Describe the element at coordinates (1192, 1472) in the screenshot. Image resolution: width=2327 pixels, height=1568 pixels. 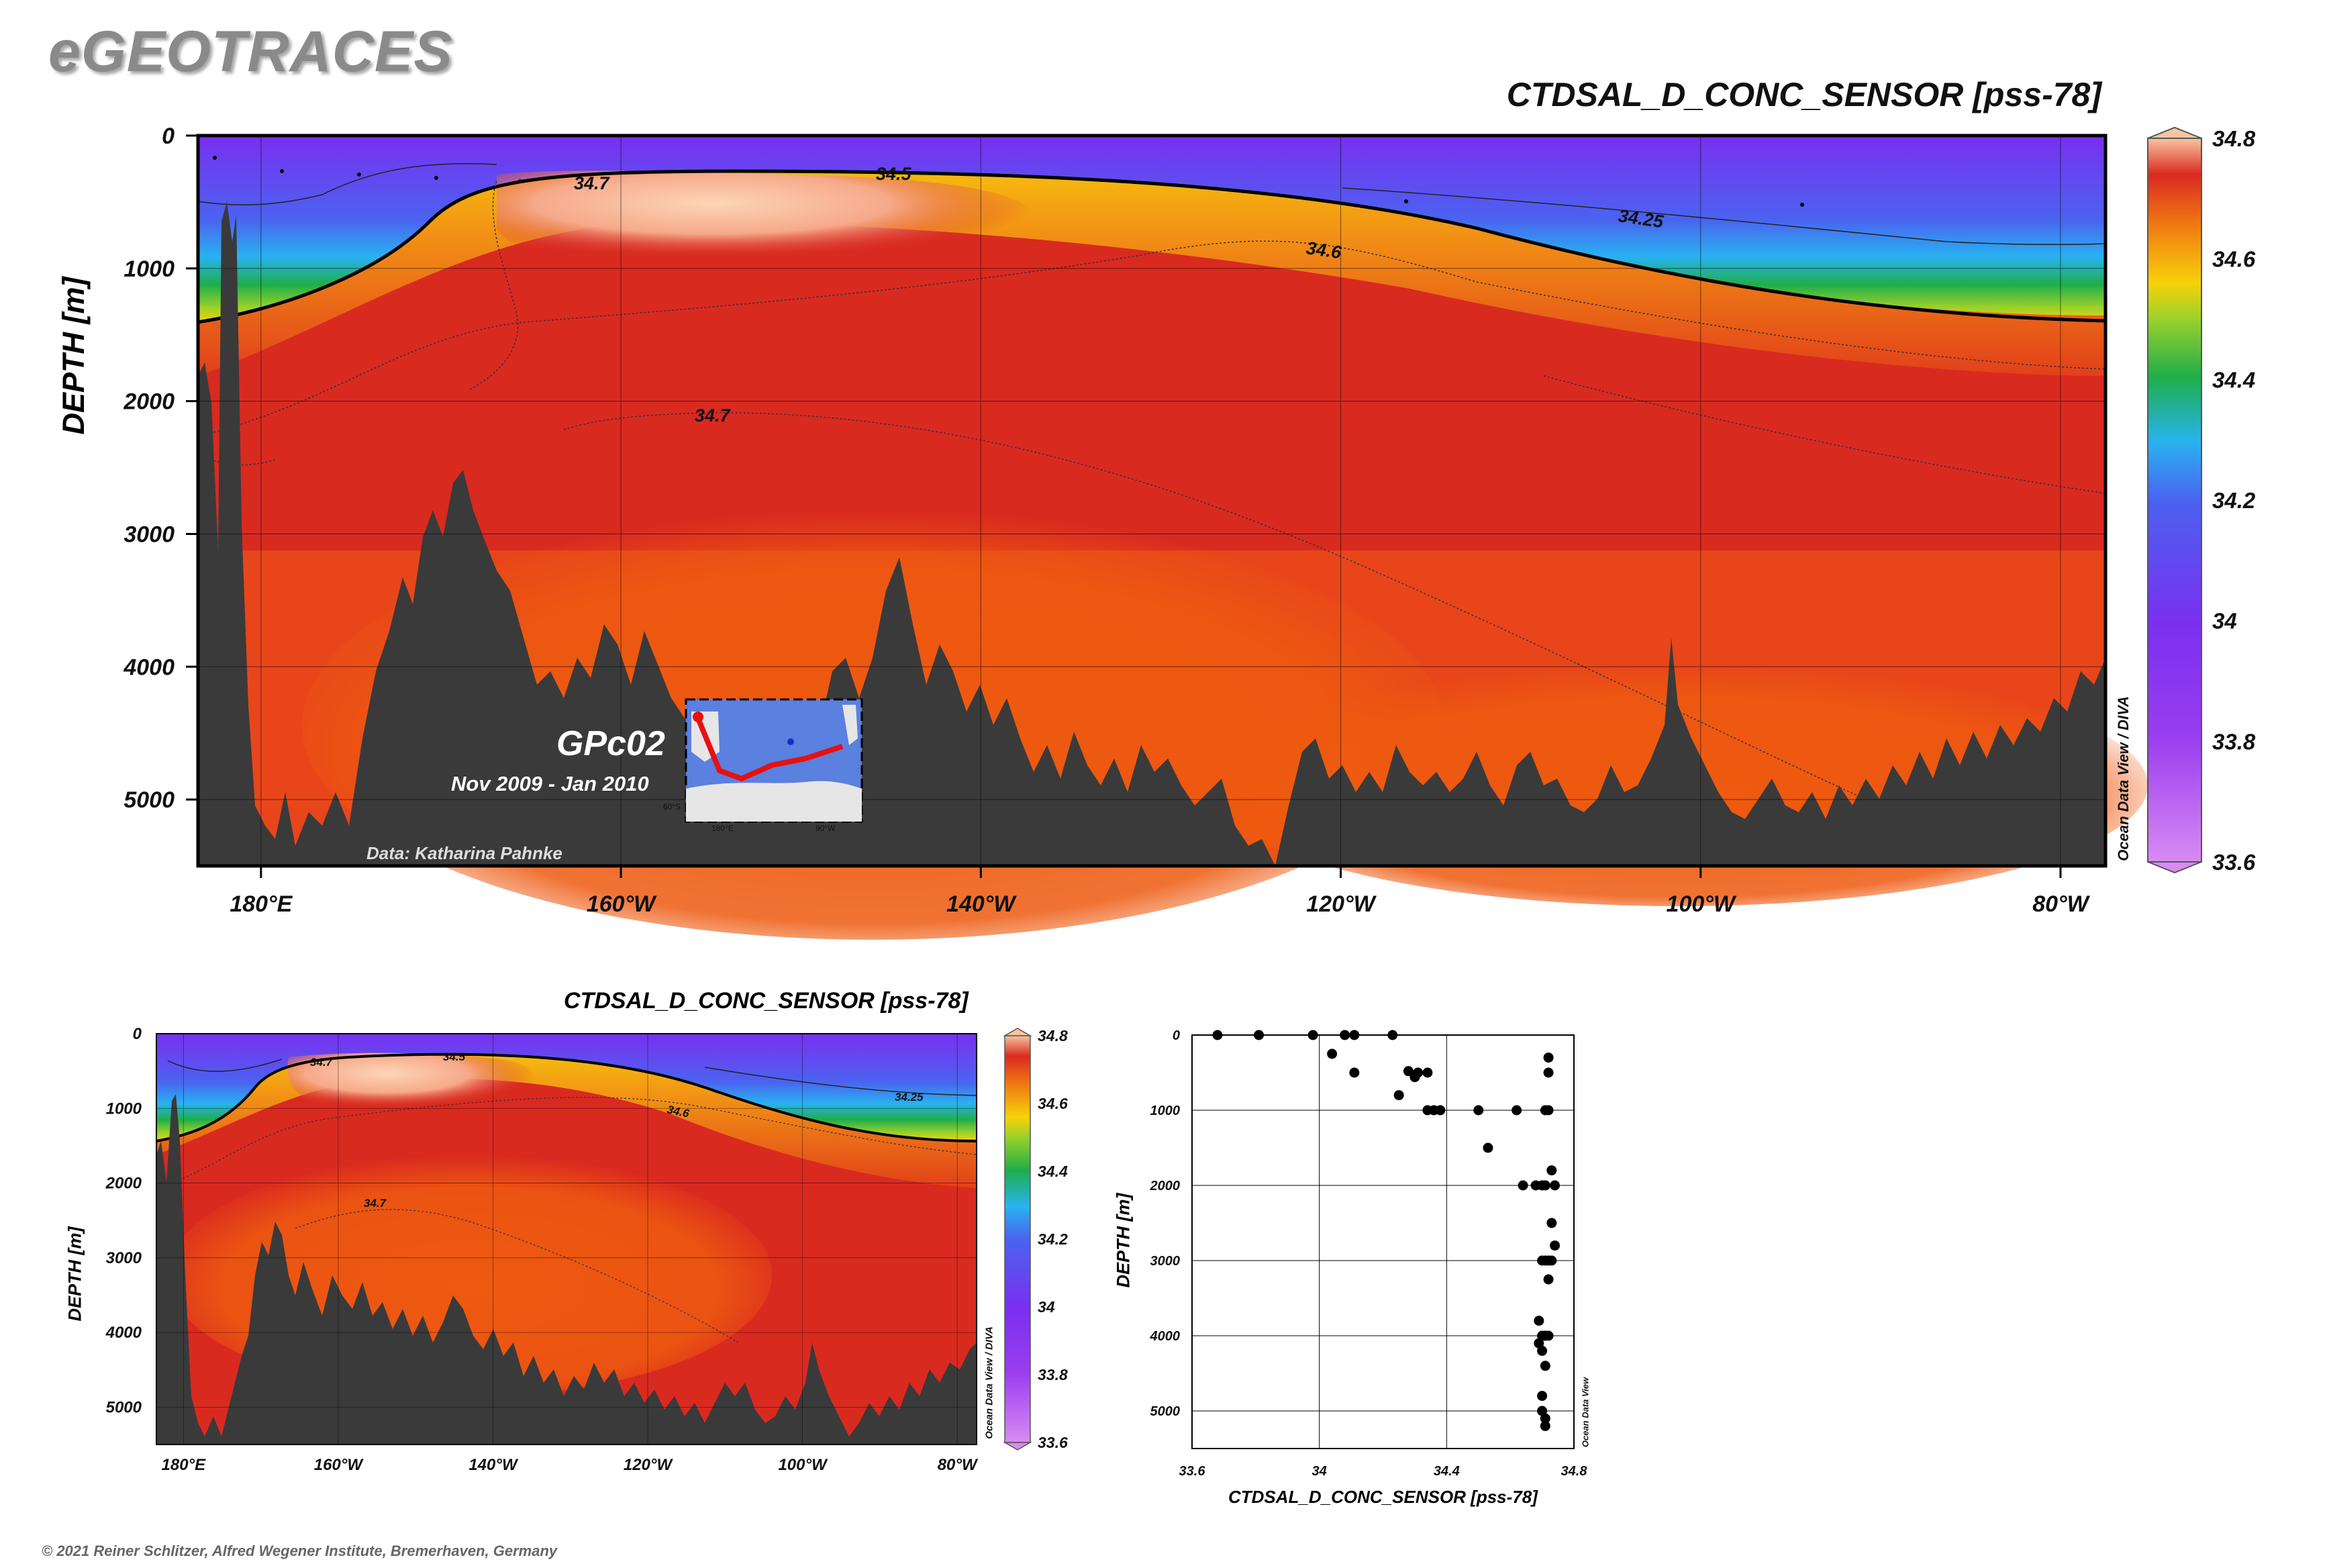
I see `scatter-xtick-label: 33.6` at that location.